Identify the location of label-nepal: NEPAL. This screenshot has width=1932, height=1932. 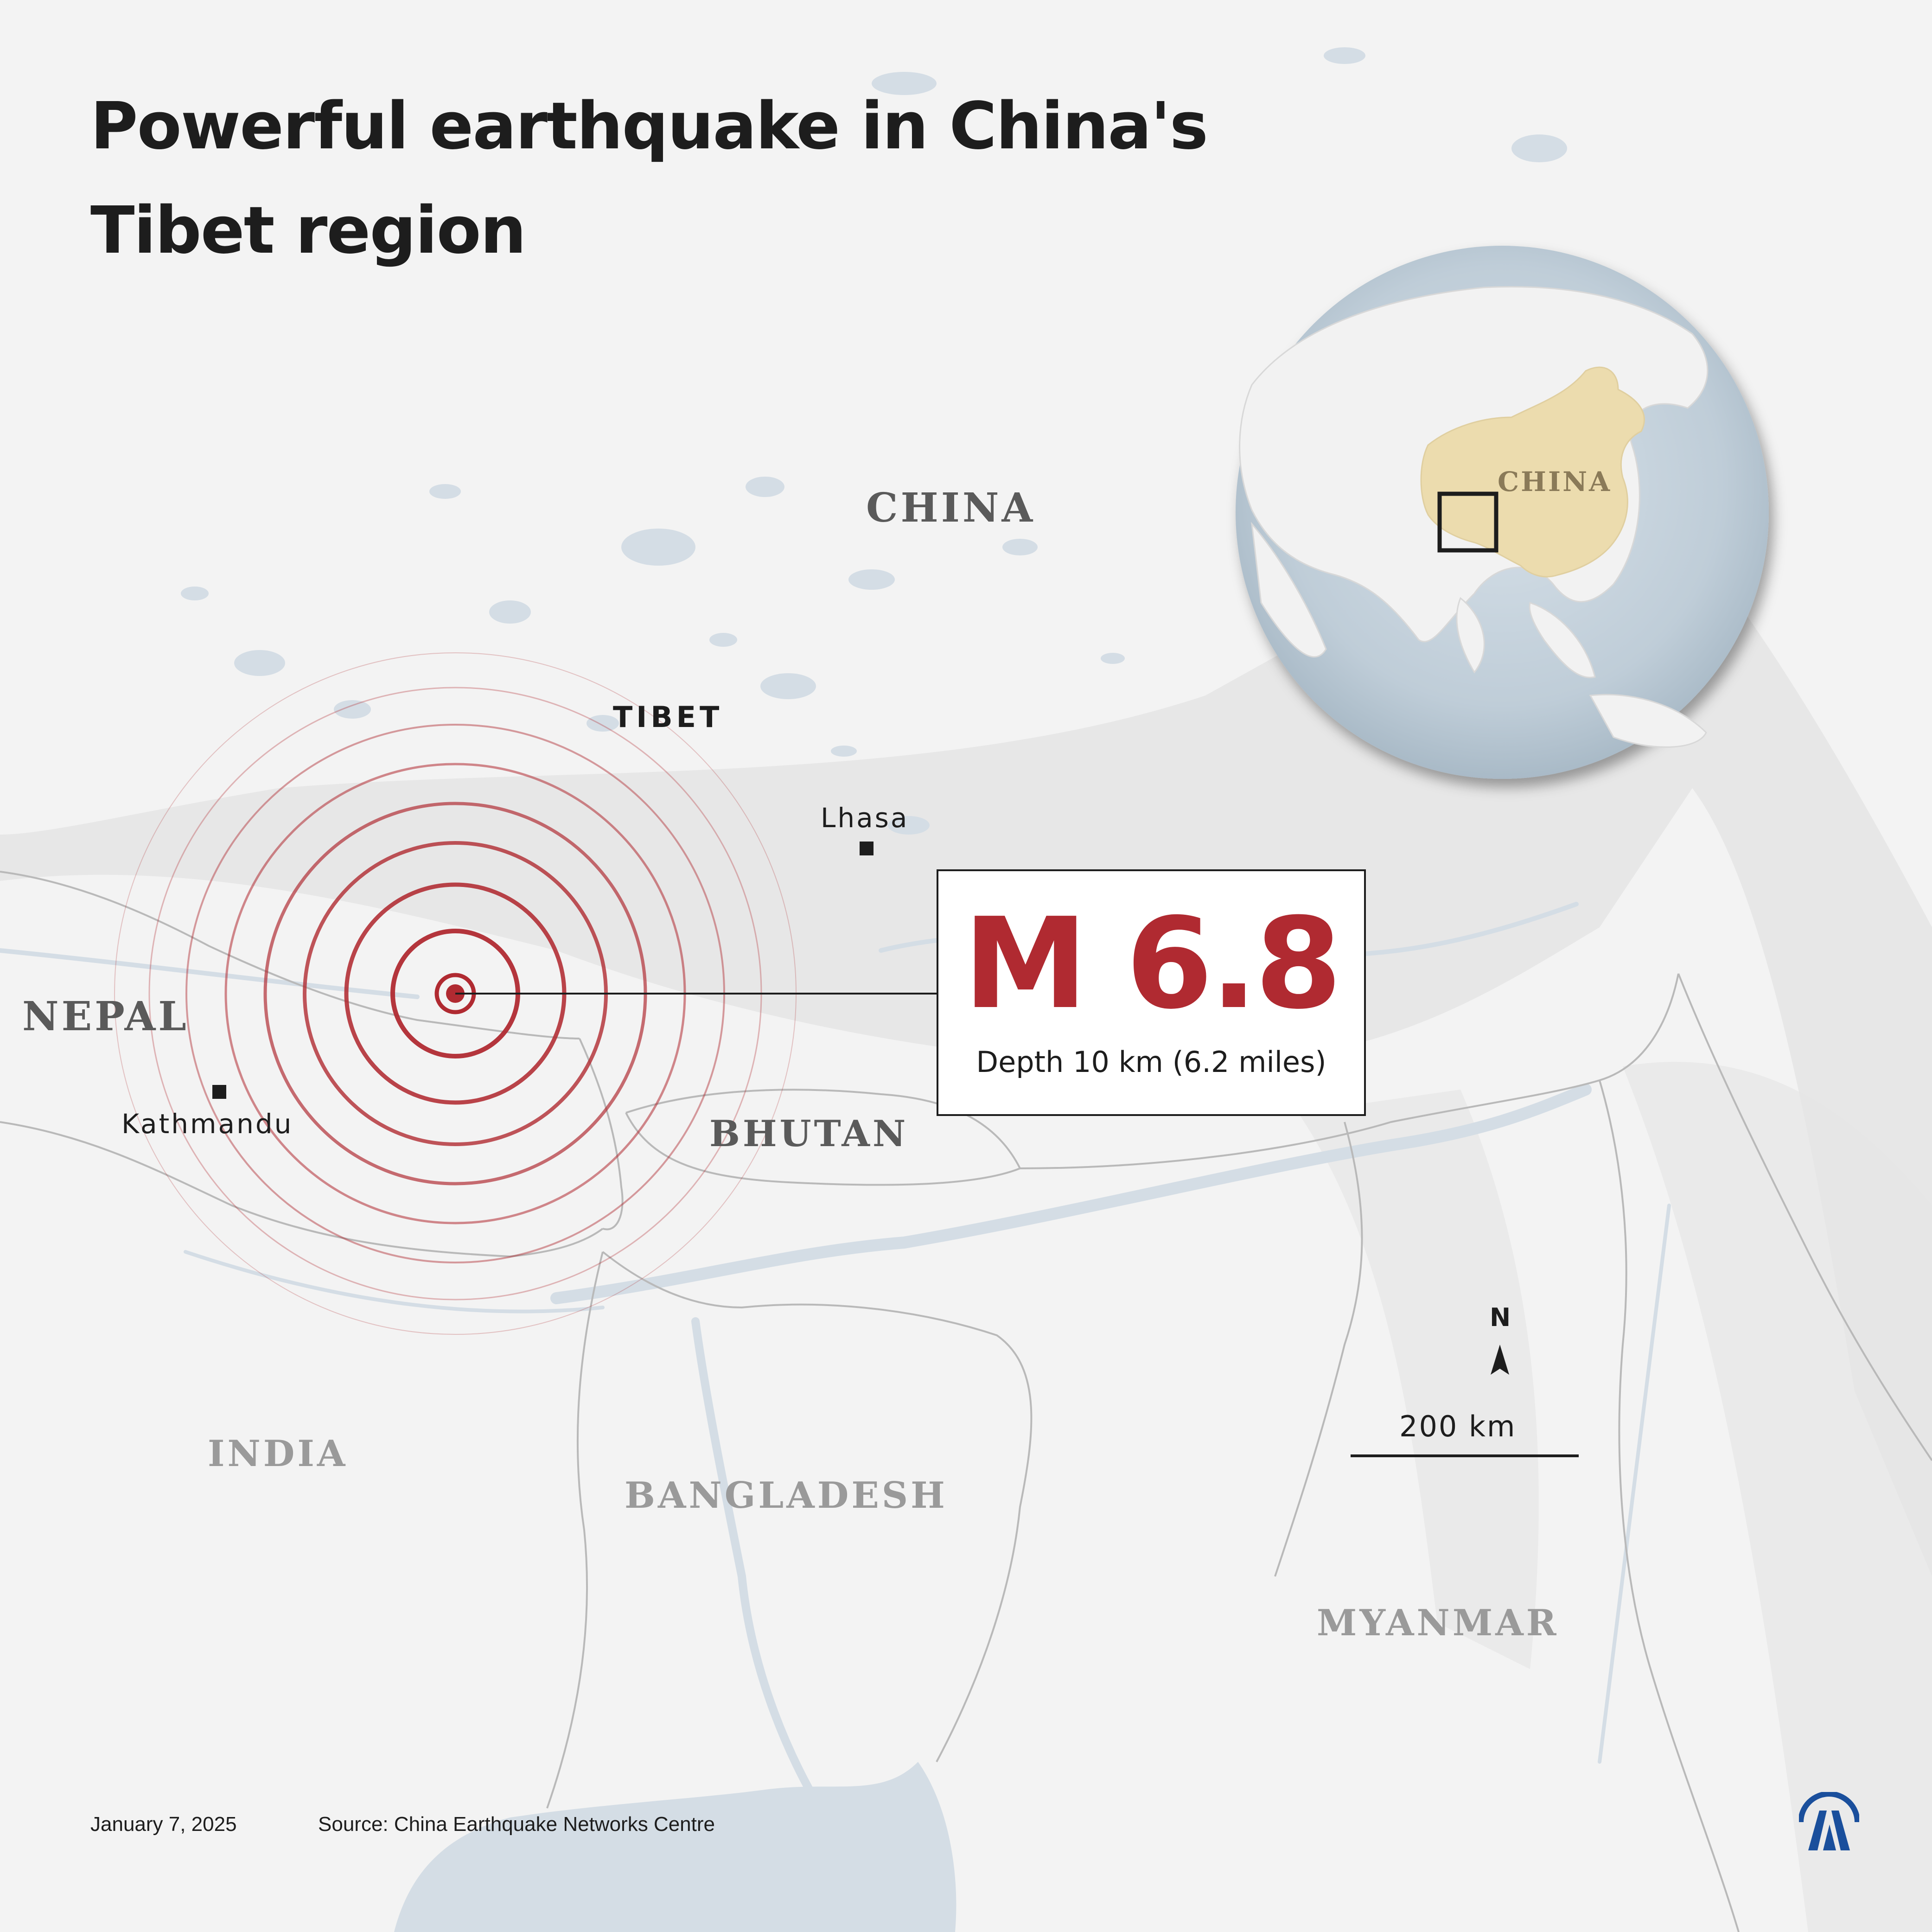
(105, 1017).